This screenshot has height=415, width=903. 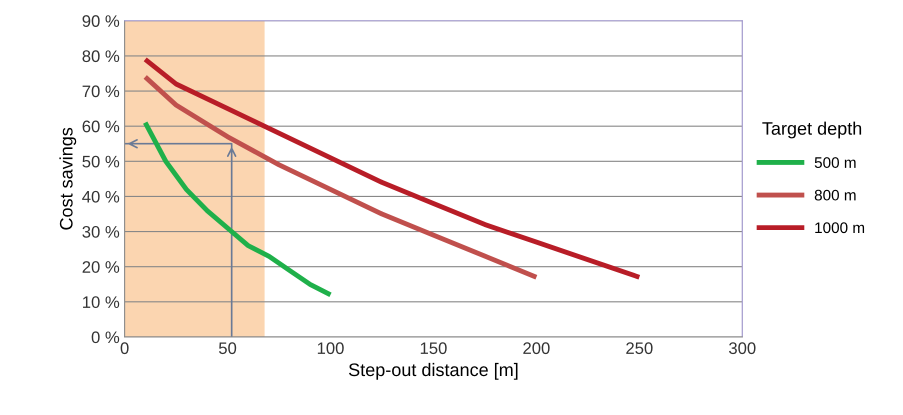 What do you see at coordinates (101, 126) in the screenshot?
I see `y-tick-label: 60 %` at bounding box center [101, 126].